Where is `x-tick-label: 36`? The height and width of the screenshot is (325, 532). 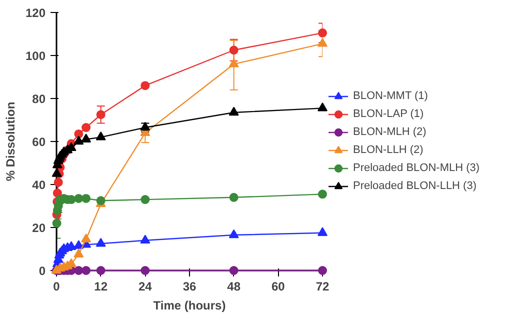 x-tick-label: 36 is located at coordinates (189, 287).